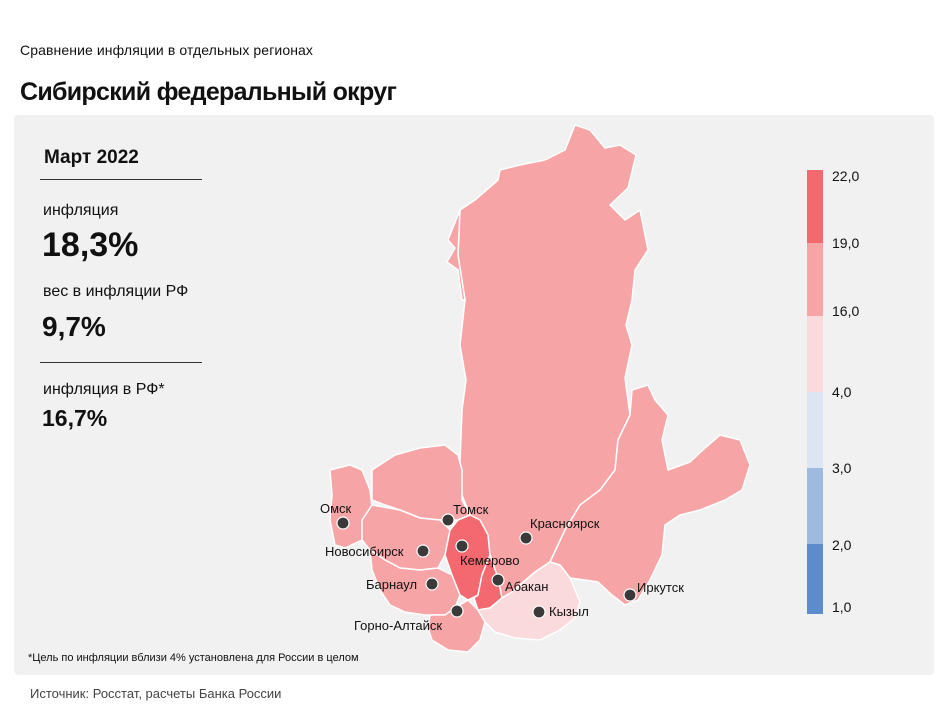 The width and height of the screenshot is (950, 713). Describe the element at coordinates (539, 612) in the screenshot. I see `city-marker-kyzyl` at that location.